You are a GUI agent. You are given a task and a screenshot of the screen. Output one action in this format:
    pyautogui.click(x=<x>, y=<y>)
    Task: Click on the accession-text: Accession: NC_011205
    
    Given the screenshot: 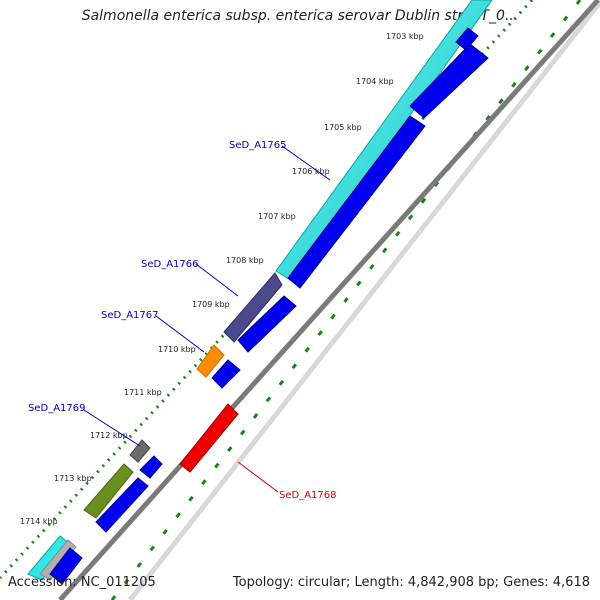 What is the action you would take?
    pyautogui.click(x=82, y=582)
    